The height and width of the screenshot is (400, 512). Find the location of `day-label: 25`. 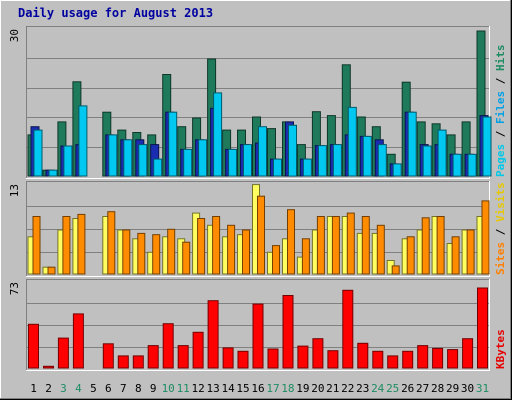

day-label: 25 is located at coordinates (392, 388).